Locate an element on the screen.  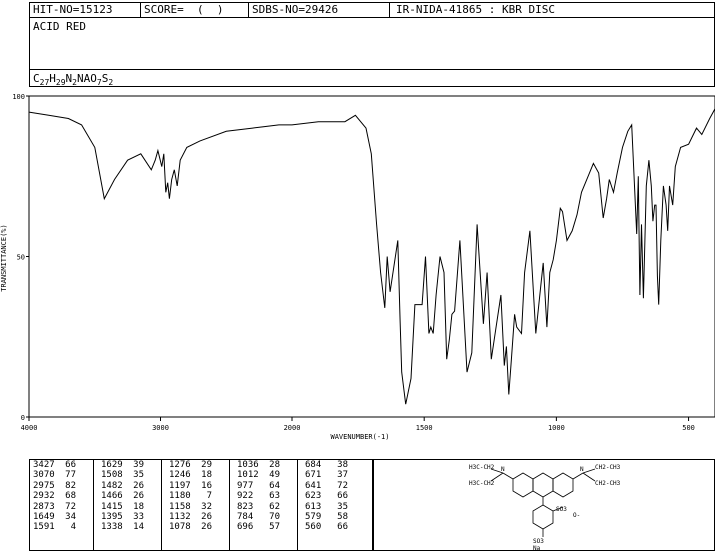
peak-column: 684 38 671 37 641 72 623 66 613 35 579 58 560 66 is located at coordinates (326, 496).